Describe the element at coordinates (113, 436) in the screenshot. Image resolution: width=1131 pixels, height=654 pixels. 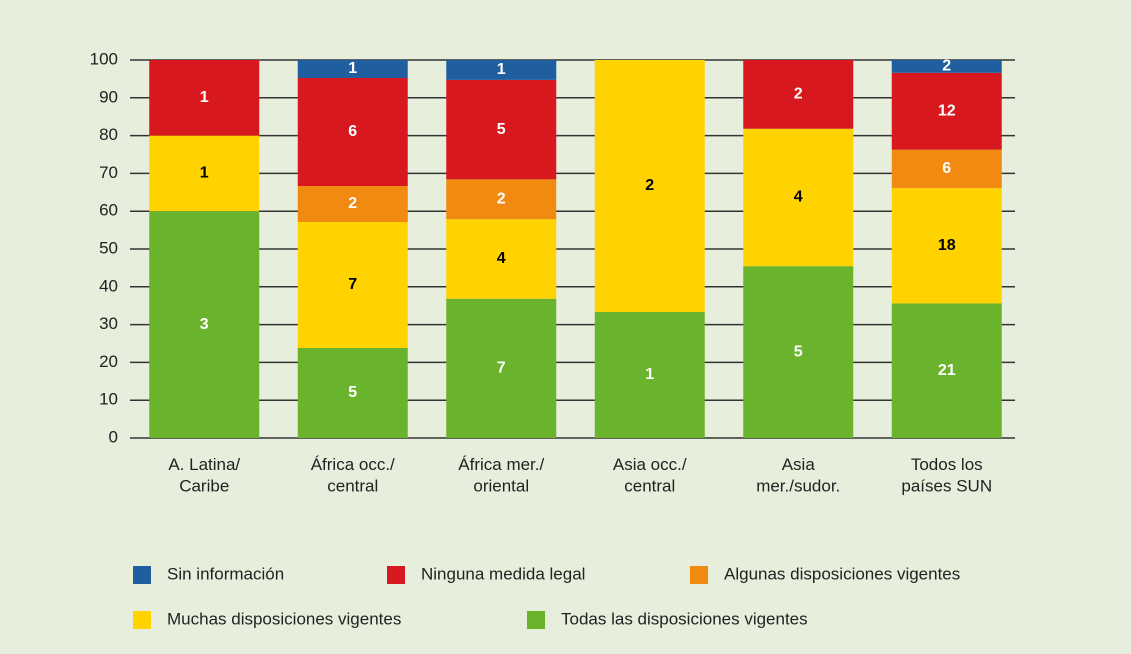
I see `y-tick-label: 0` at that location.